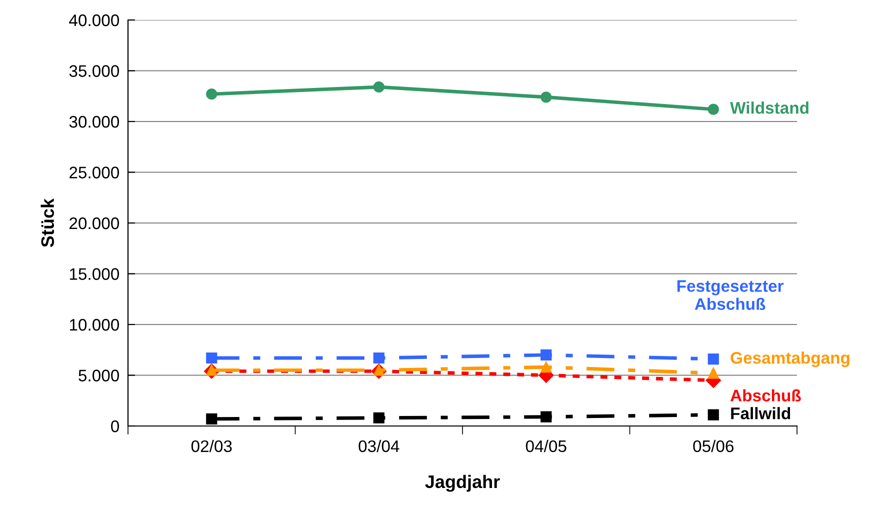  Describe the element at coordinates (713, 446) in the screenshot. I see `x-tick-label: 05/06` at that location.